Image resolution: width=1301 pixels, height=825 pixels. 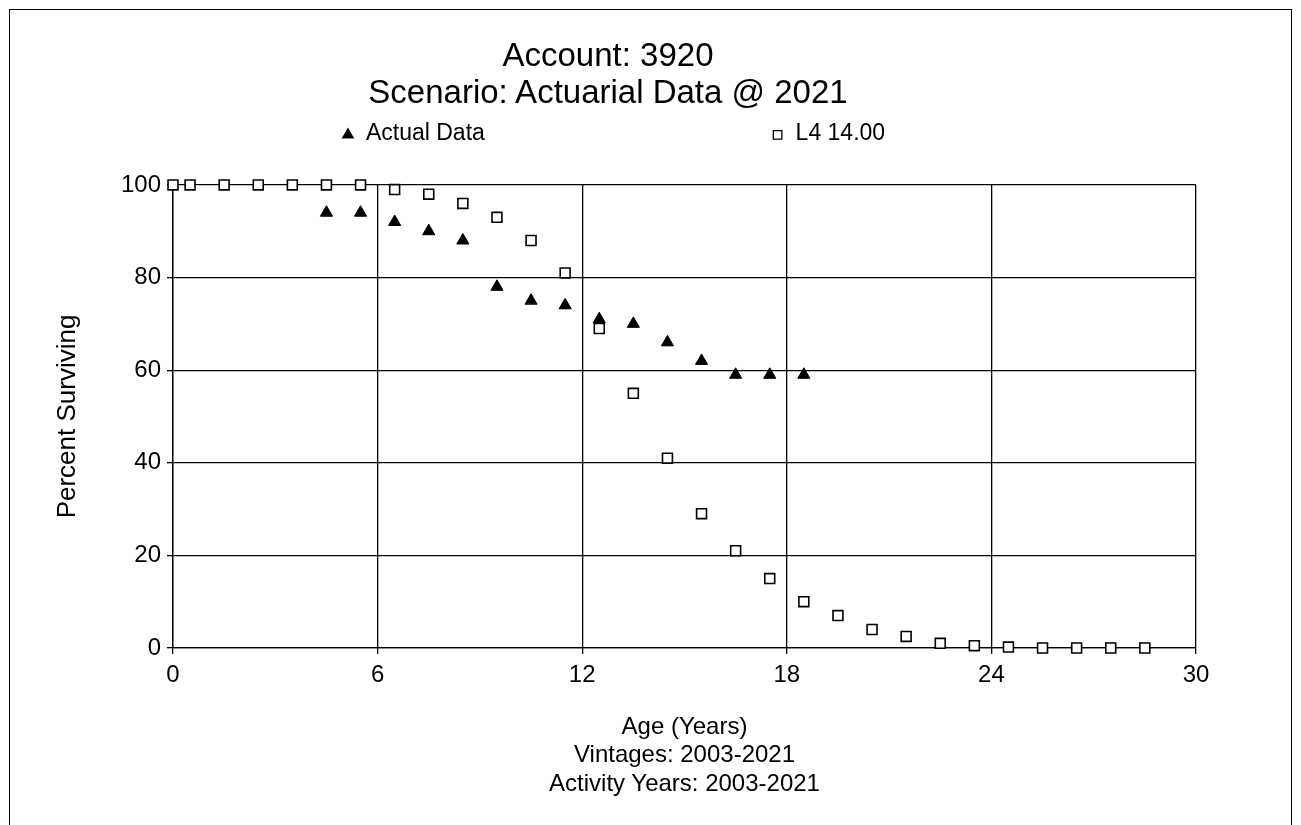 What do you see at coordinates (140, 183) in the screenshot?
I see `y-tick-label: 100` at bounding box center [140, 183].